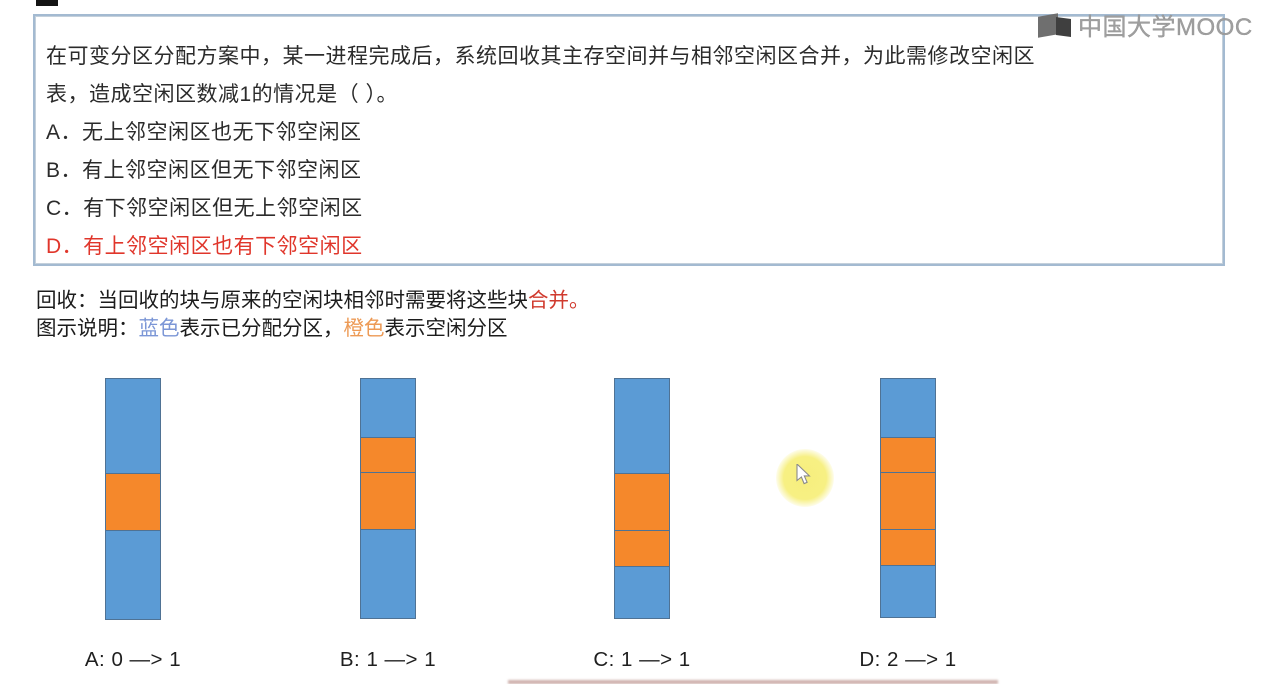 The height and width of the screenshot is (684, 1262). I want to click on partition-column-b, so click(388, 498).